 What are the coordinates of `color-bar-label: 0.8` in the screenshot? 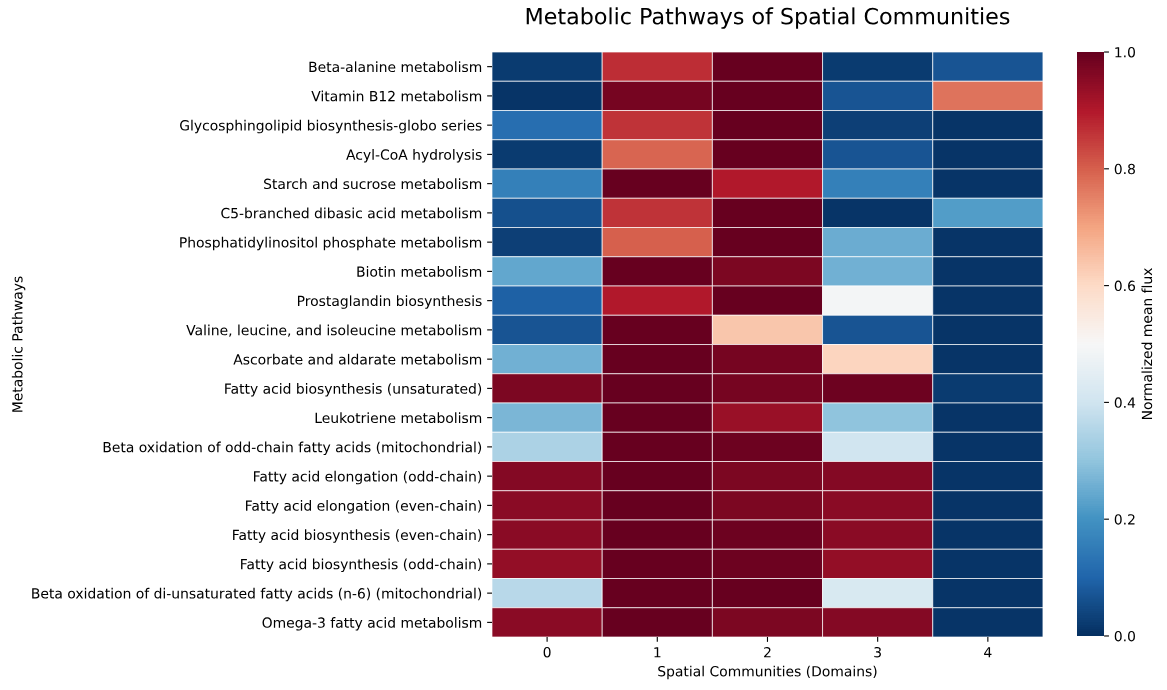 It's located at (1124, 169).